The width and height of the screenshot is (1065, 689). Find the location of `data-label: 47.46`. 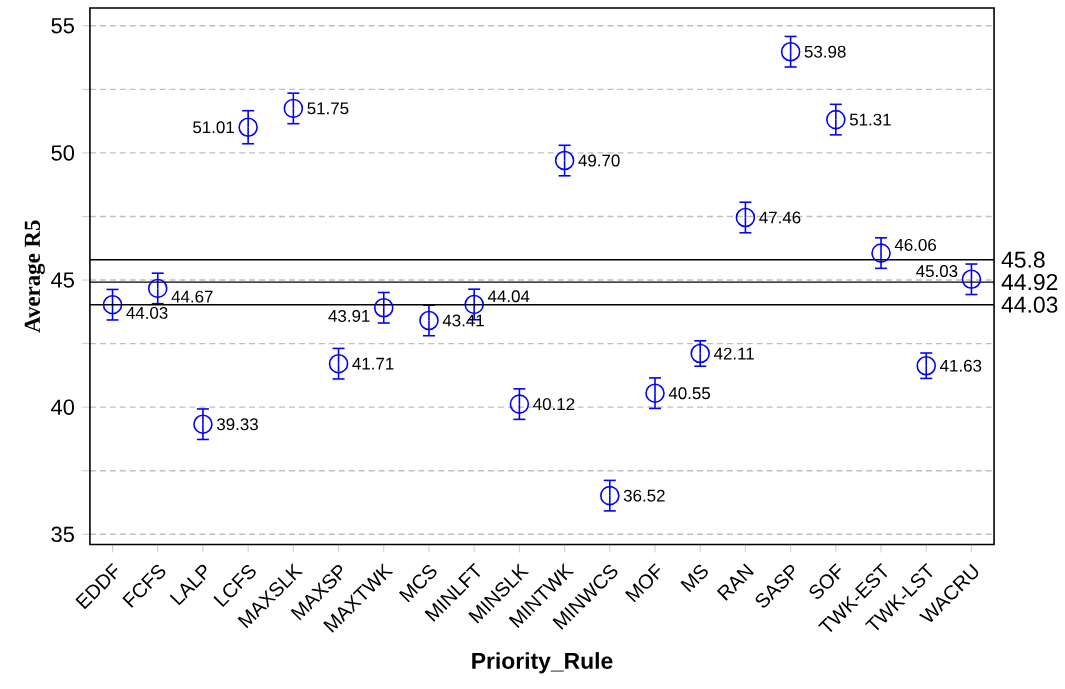

data-label: 47.46 is located at coordinates (780, 217).